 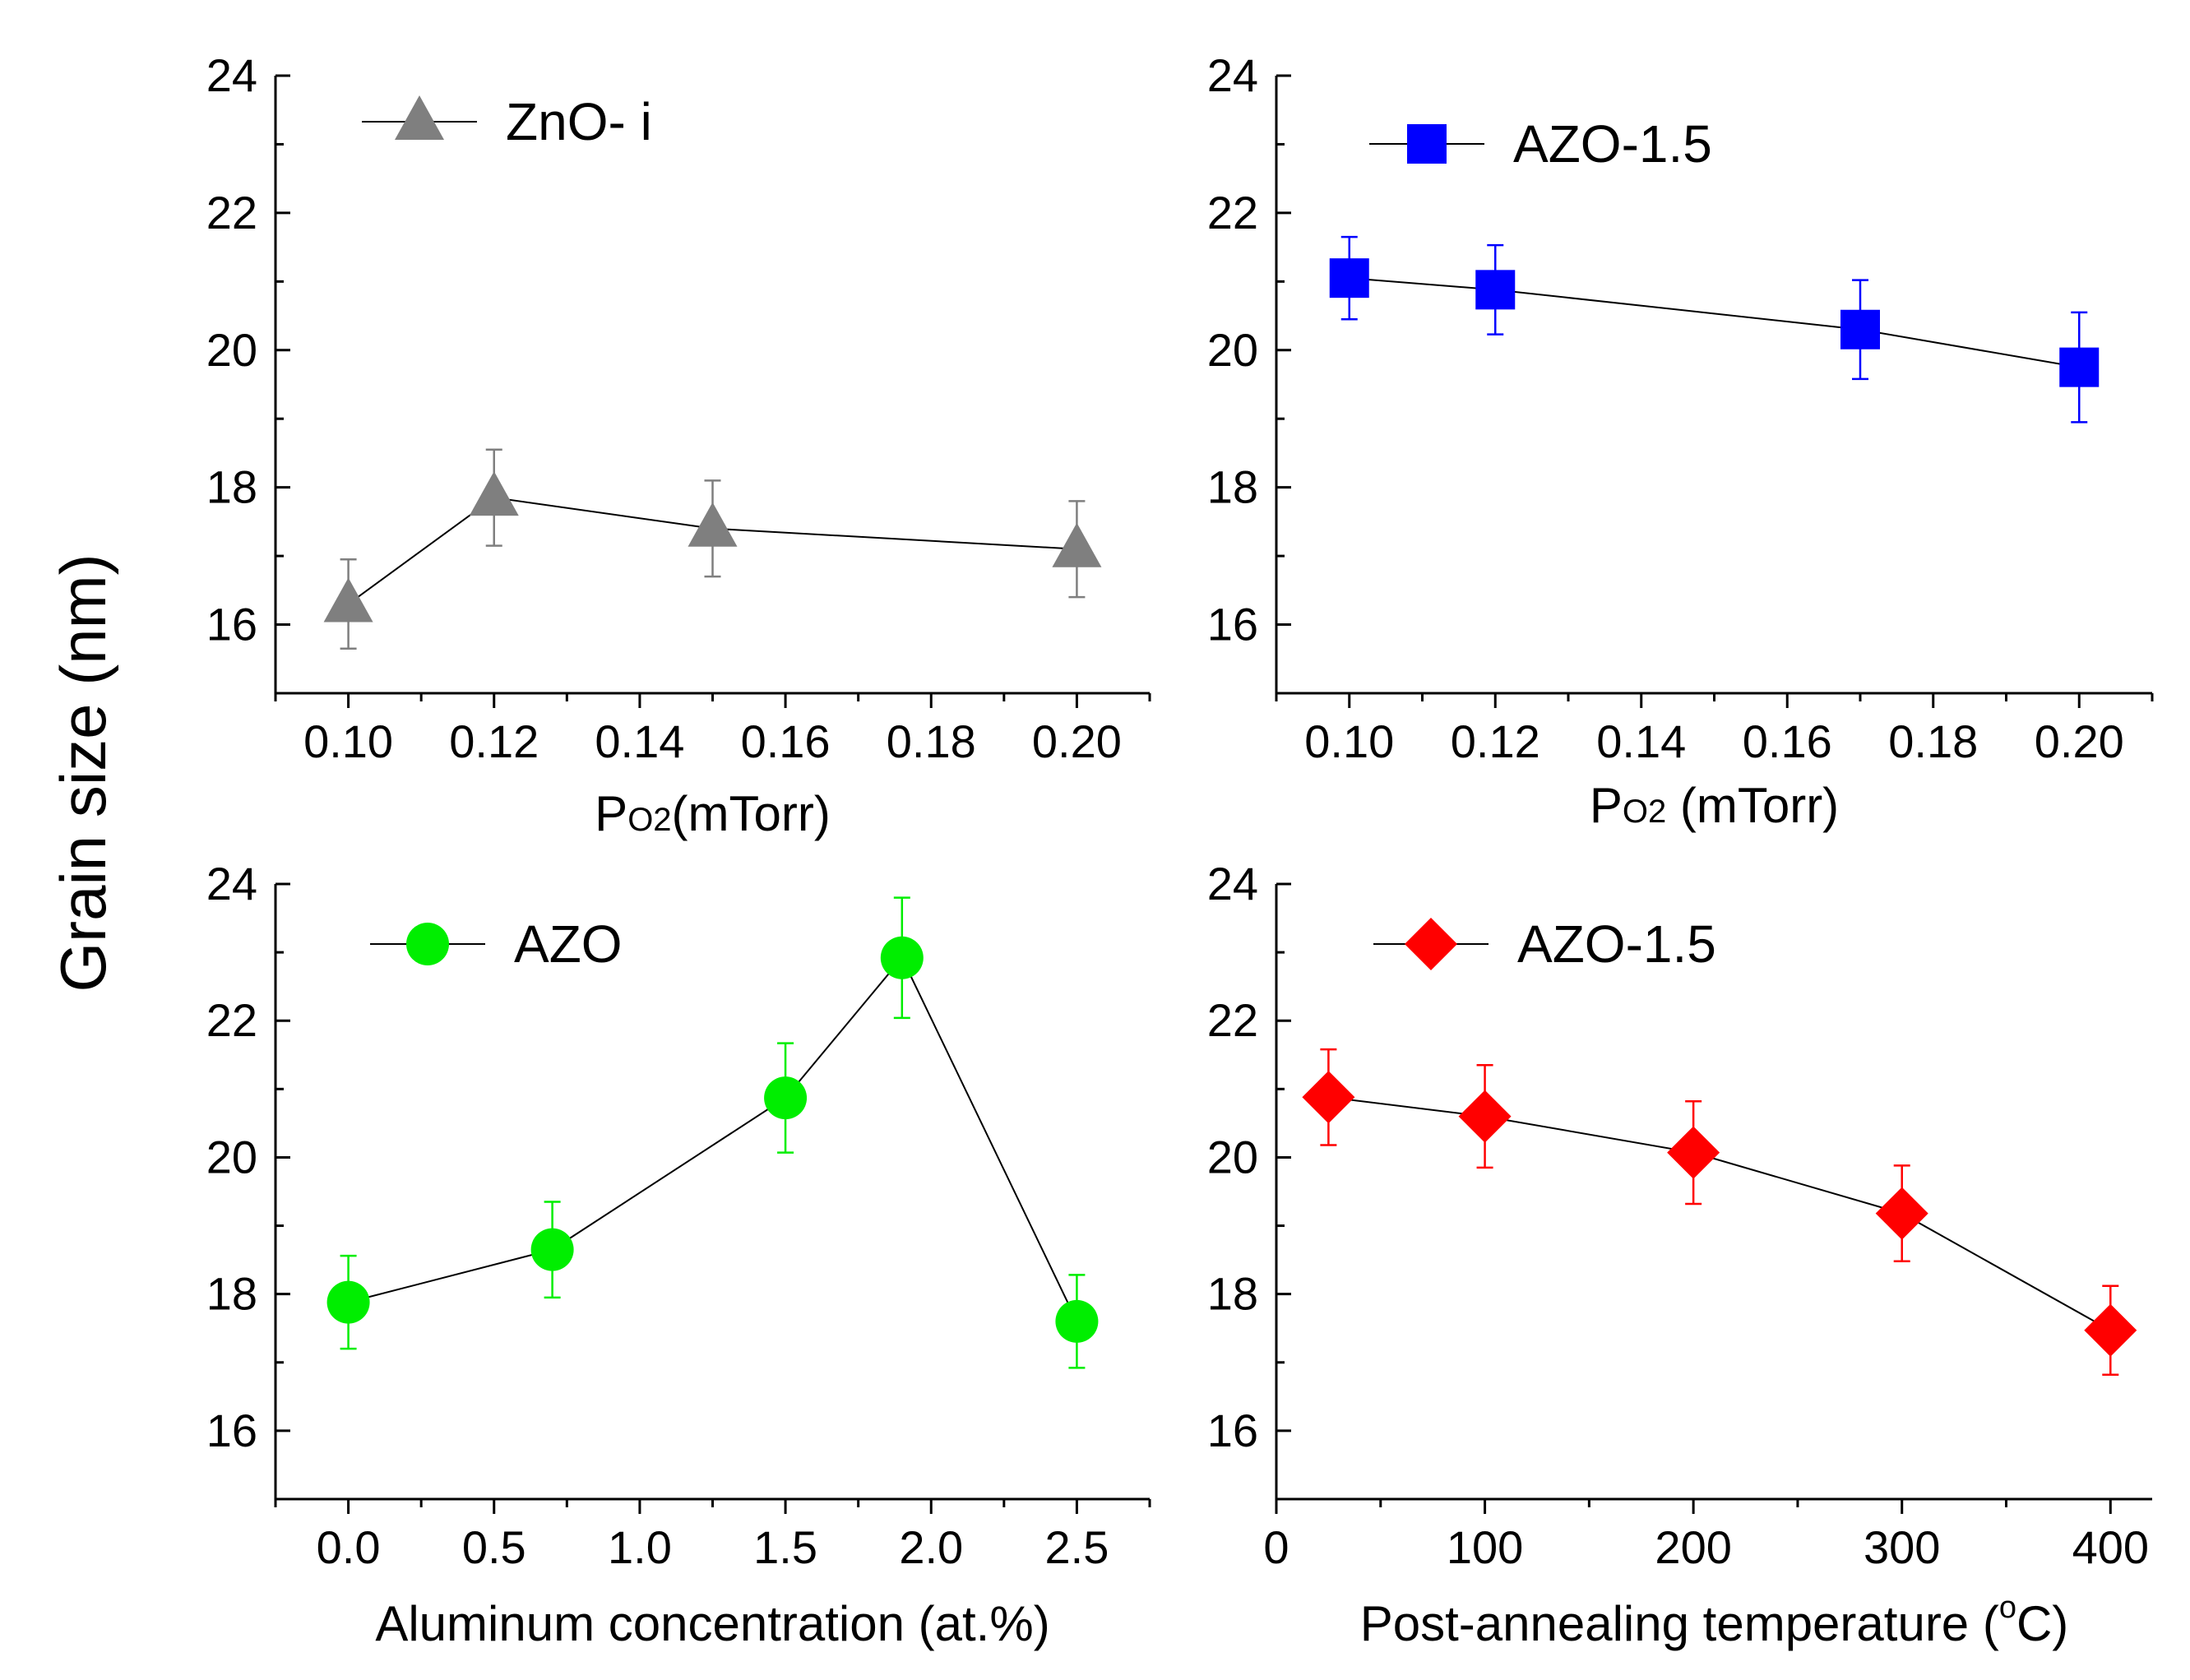 I want to click on x-axis-title: PO2(mTorr), so click(x=713, y=813).